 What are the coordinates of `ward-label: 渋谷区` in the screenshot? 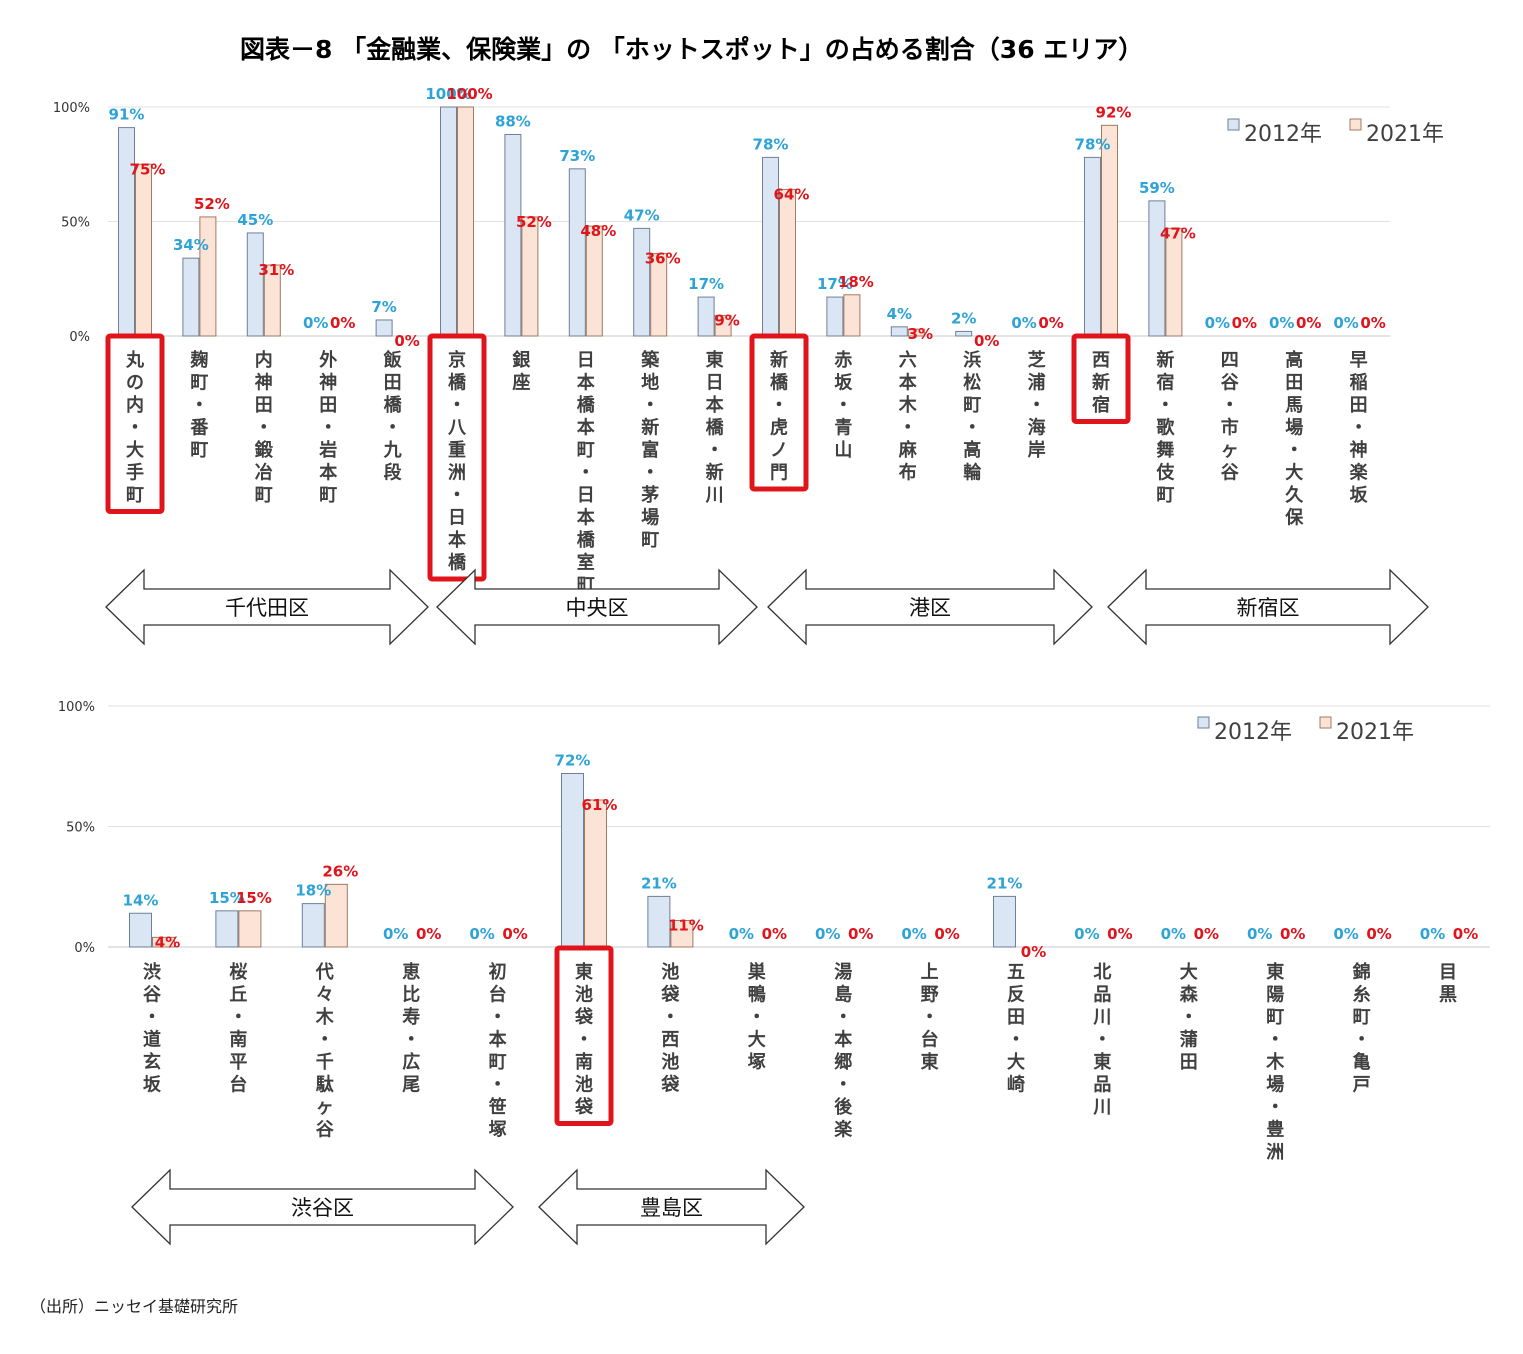 It's located at (322, 1208).